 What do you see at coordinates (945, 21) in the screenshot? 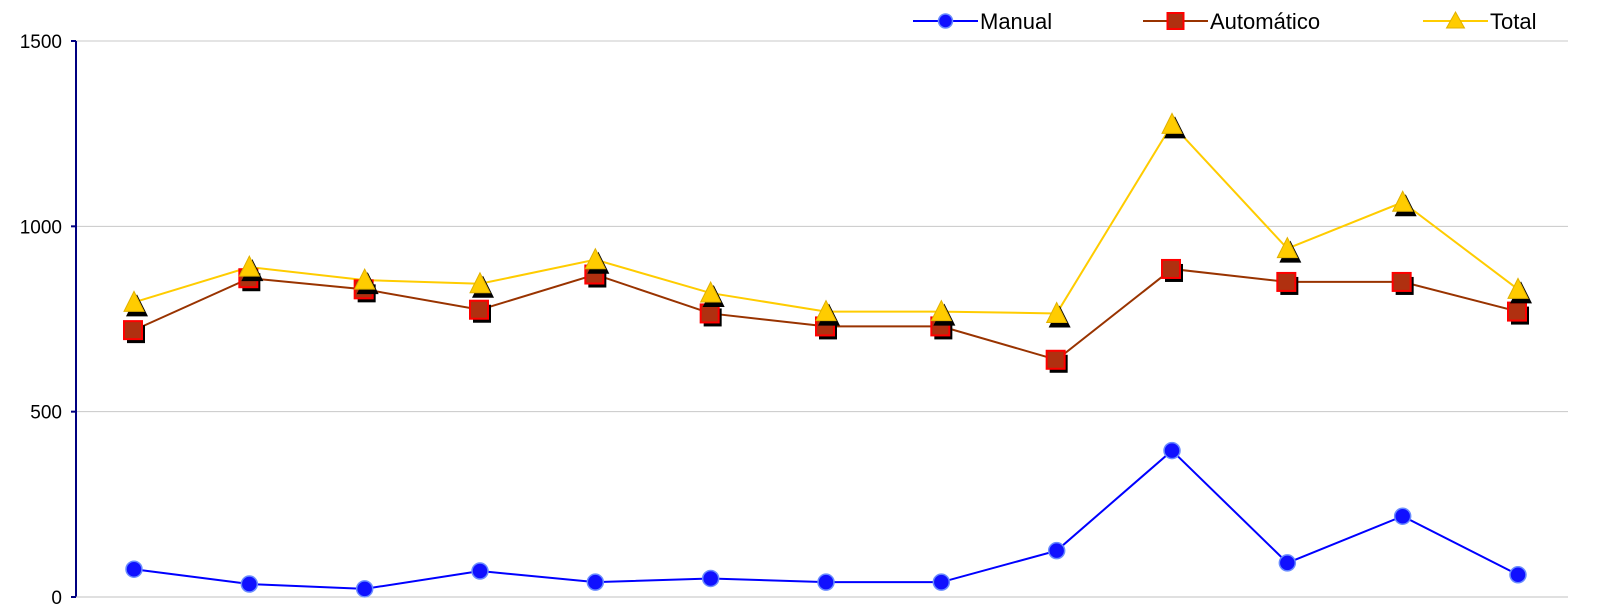
I see `legend-circle-marker` at bounding box center [945, 21].